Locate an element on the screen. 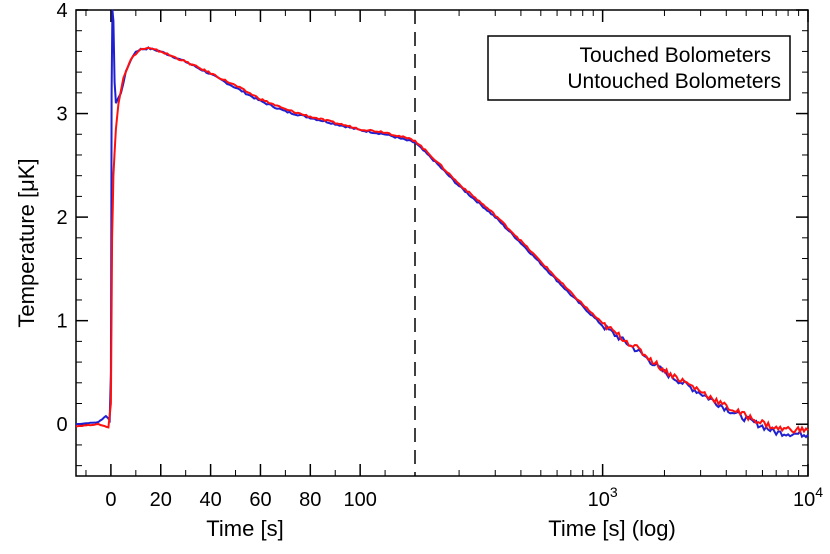  x-axis-label-linear: Time [s] is located at coordinates (244, 528).